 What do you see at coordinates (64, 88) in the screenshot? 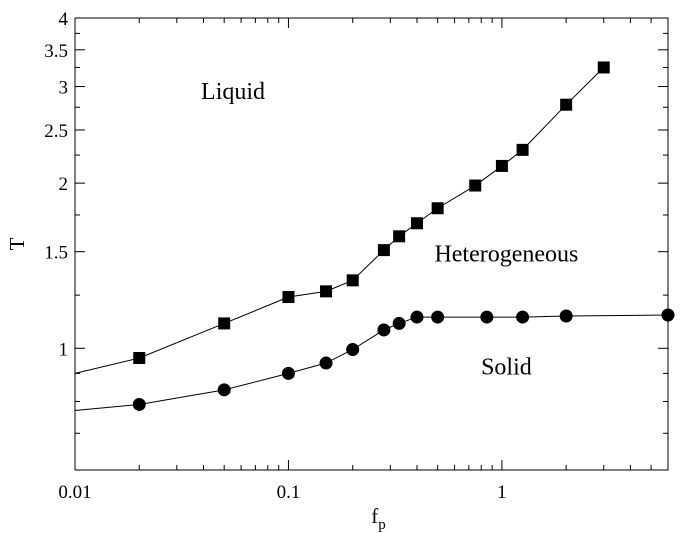
I see `y-tick-label: 3` at bounding box center [64, 88].